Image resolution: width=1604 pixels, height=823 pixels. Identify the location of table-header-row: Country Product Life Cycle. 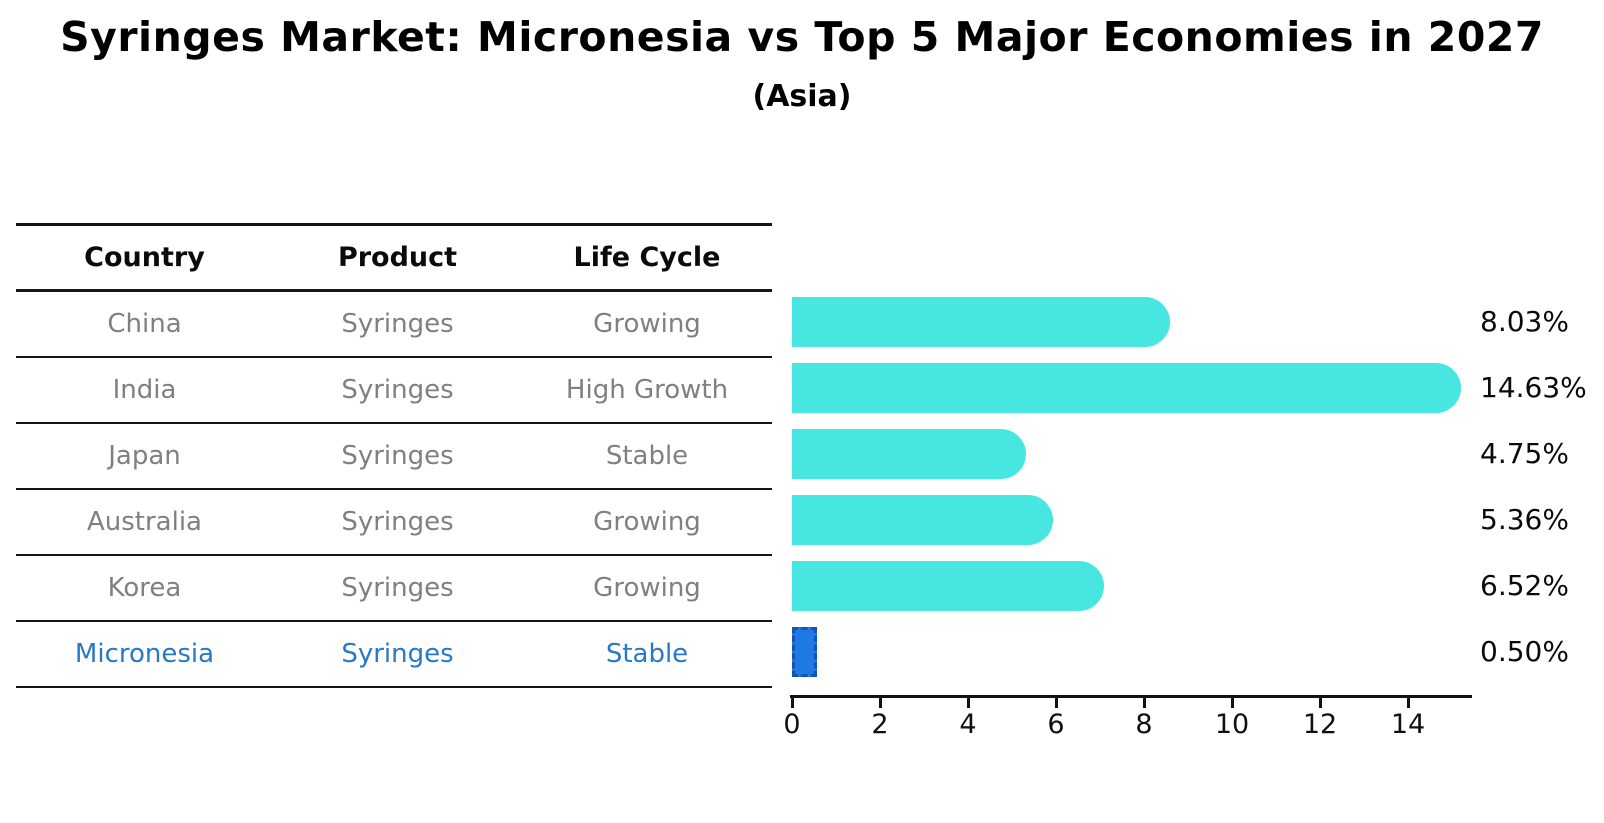
(394, 259).